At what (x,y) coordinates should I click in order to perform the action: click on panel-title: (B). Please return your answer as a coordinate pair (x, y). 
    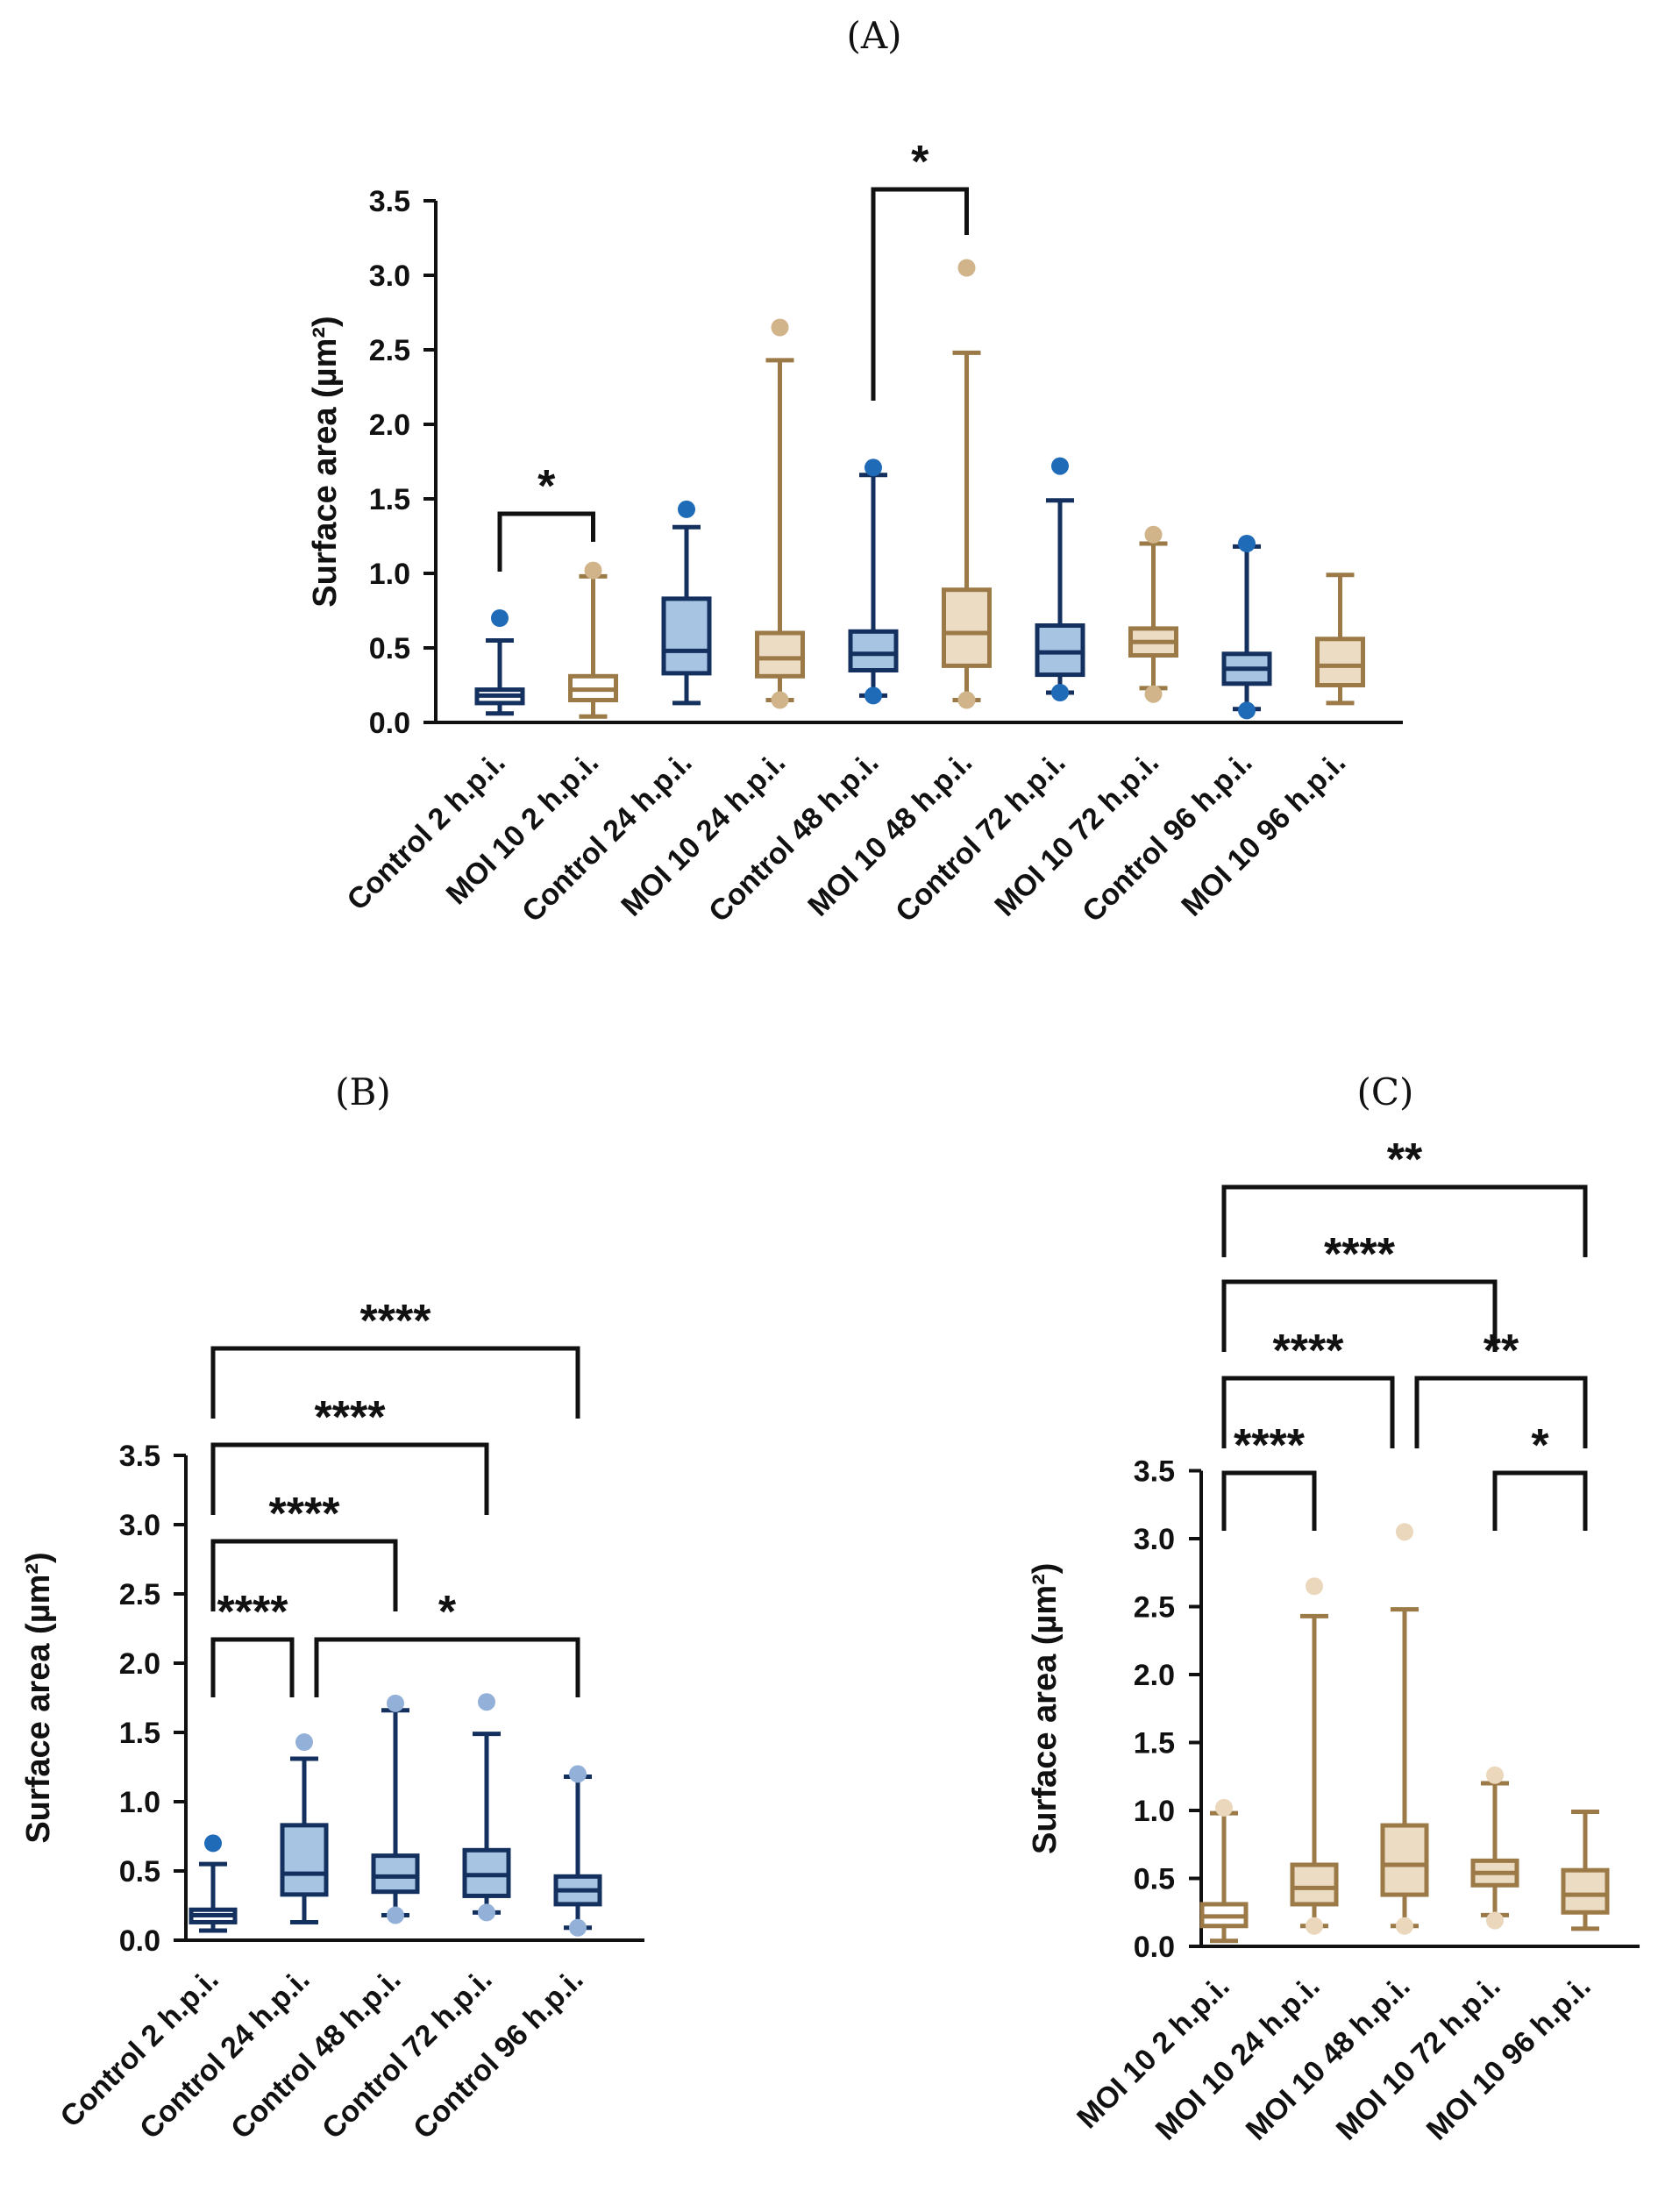
    Looking at the image, I should click on (363, 1091).